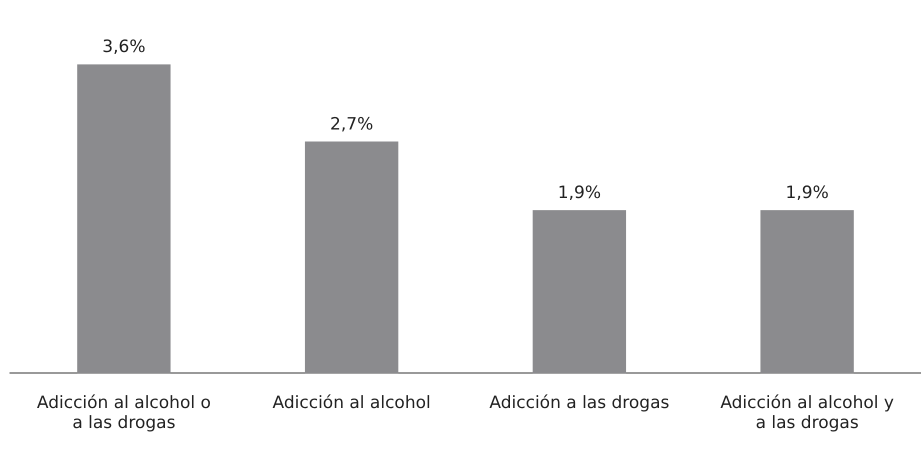 The width and height of the screenshot is (921, 454). Describe the element at coordinates (124, 47) in the screenshot. I see `data-label: 3,6%` at that location.